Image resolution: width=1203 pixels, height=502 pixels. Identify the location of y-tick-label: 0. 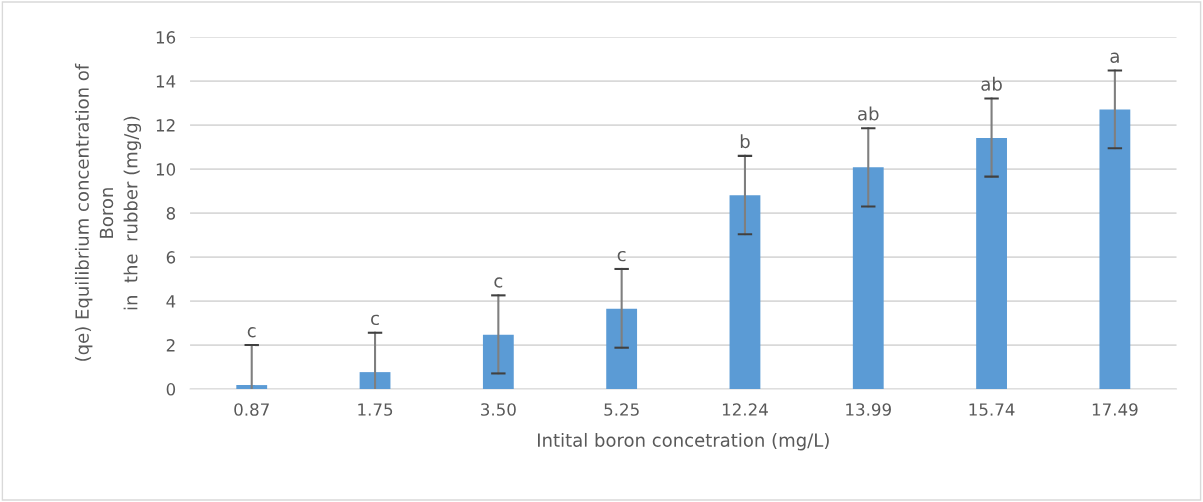
(171, 389).